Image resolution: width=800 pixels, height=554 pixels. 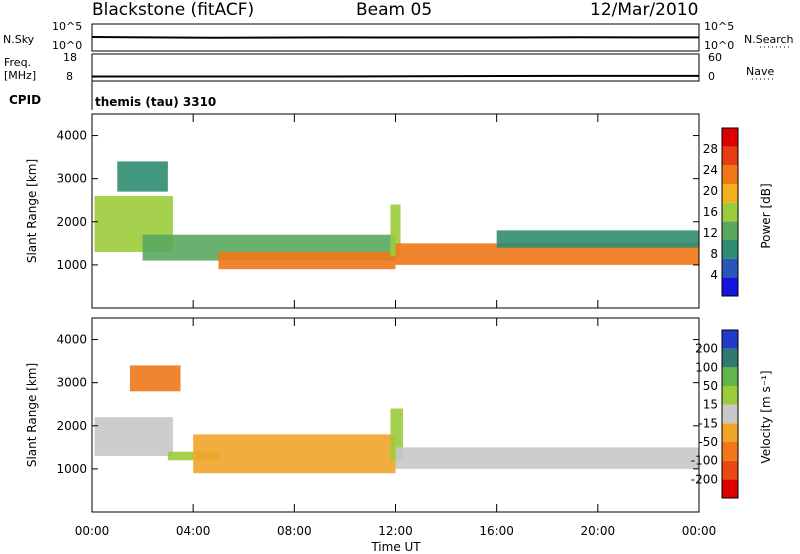 I want to click on velocity-colorbar: -200 -100 -50 -15 15 50 100 200, so click(x=715, y=414).